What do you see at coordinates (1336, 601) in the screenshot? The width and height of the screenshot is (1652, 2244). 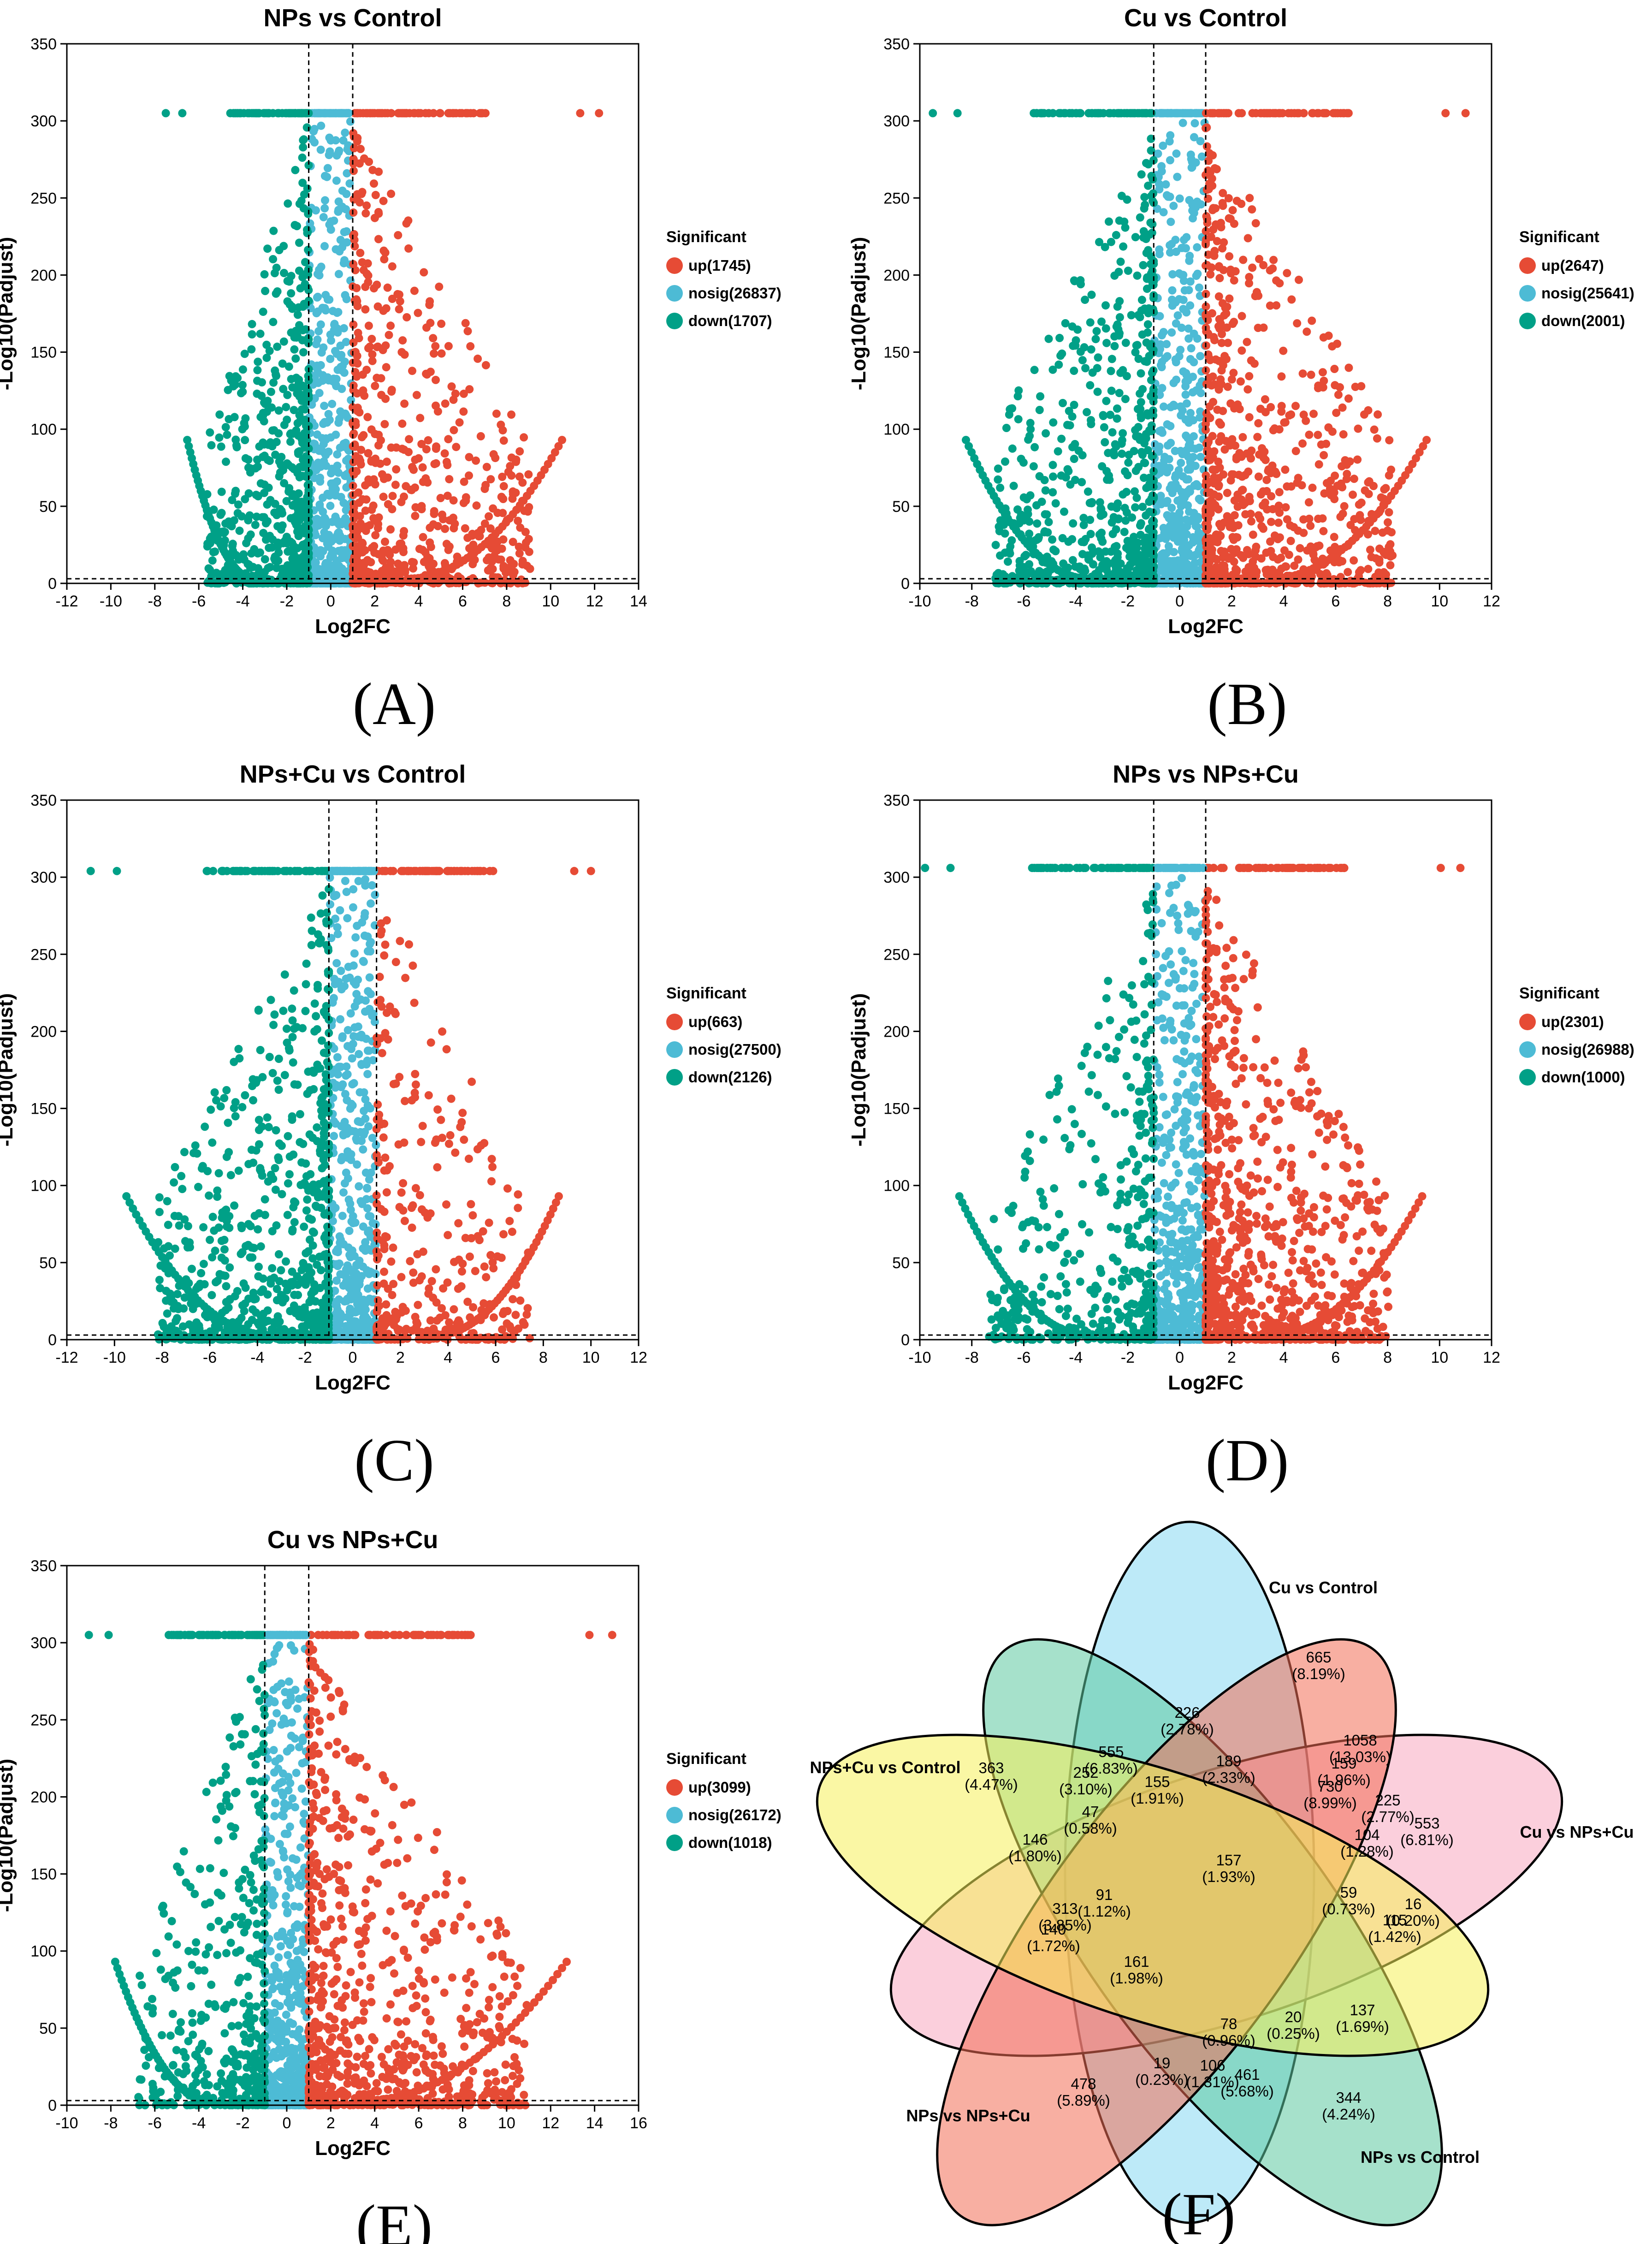 I see `x-tick-label: 6` at bounding box center [1336, 601].